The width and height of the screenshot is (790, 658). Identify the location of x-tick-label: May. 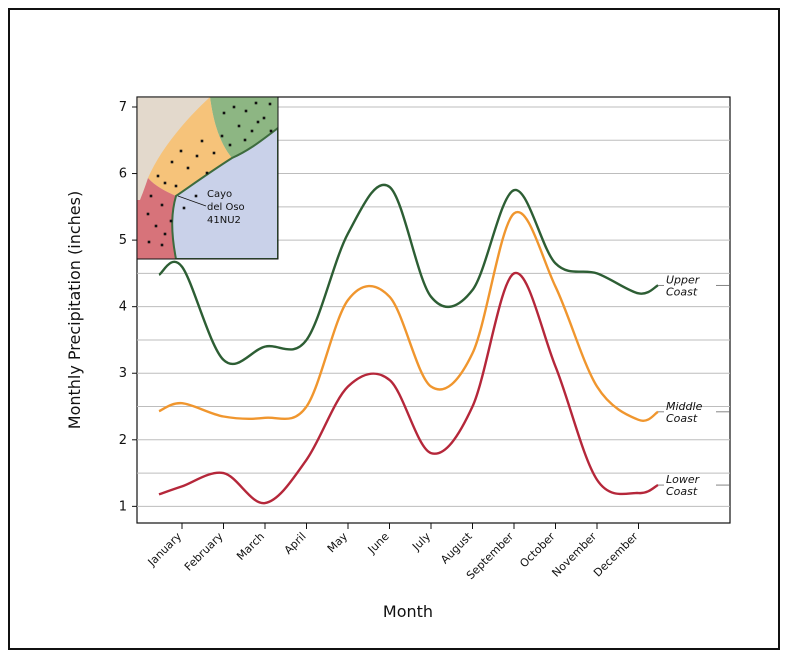
(338, 543).